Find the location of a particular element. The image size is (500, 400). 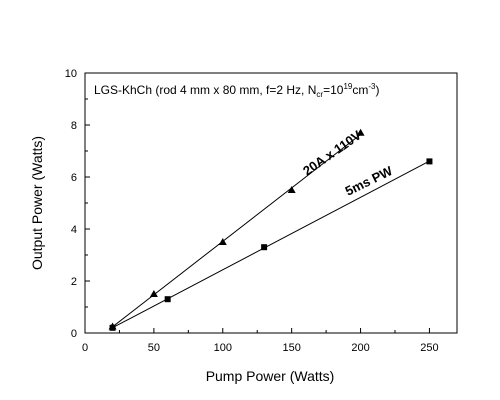

annotation-superscript-unit: -3 is located at coordinates (372, 86).